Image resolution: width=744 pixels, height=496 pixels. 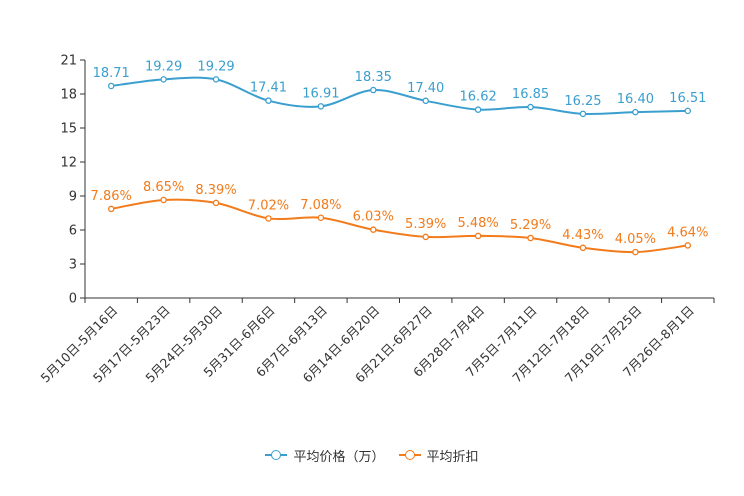 I want to click on data-label: 16.91, so click(x=320, y=93).